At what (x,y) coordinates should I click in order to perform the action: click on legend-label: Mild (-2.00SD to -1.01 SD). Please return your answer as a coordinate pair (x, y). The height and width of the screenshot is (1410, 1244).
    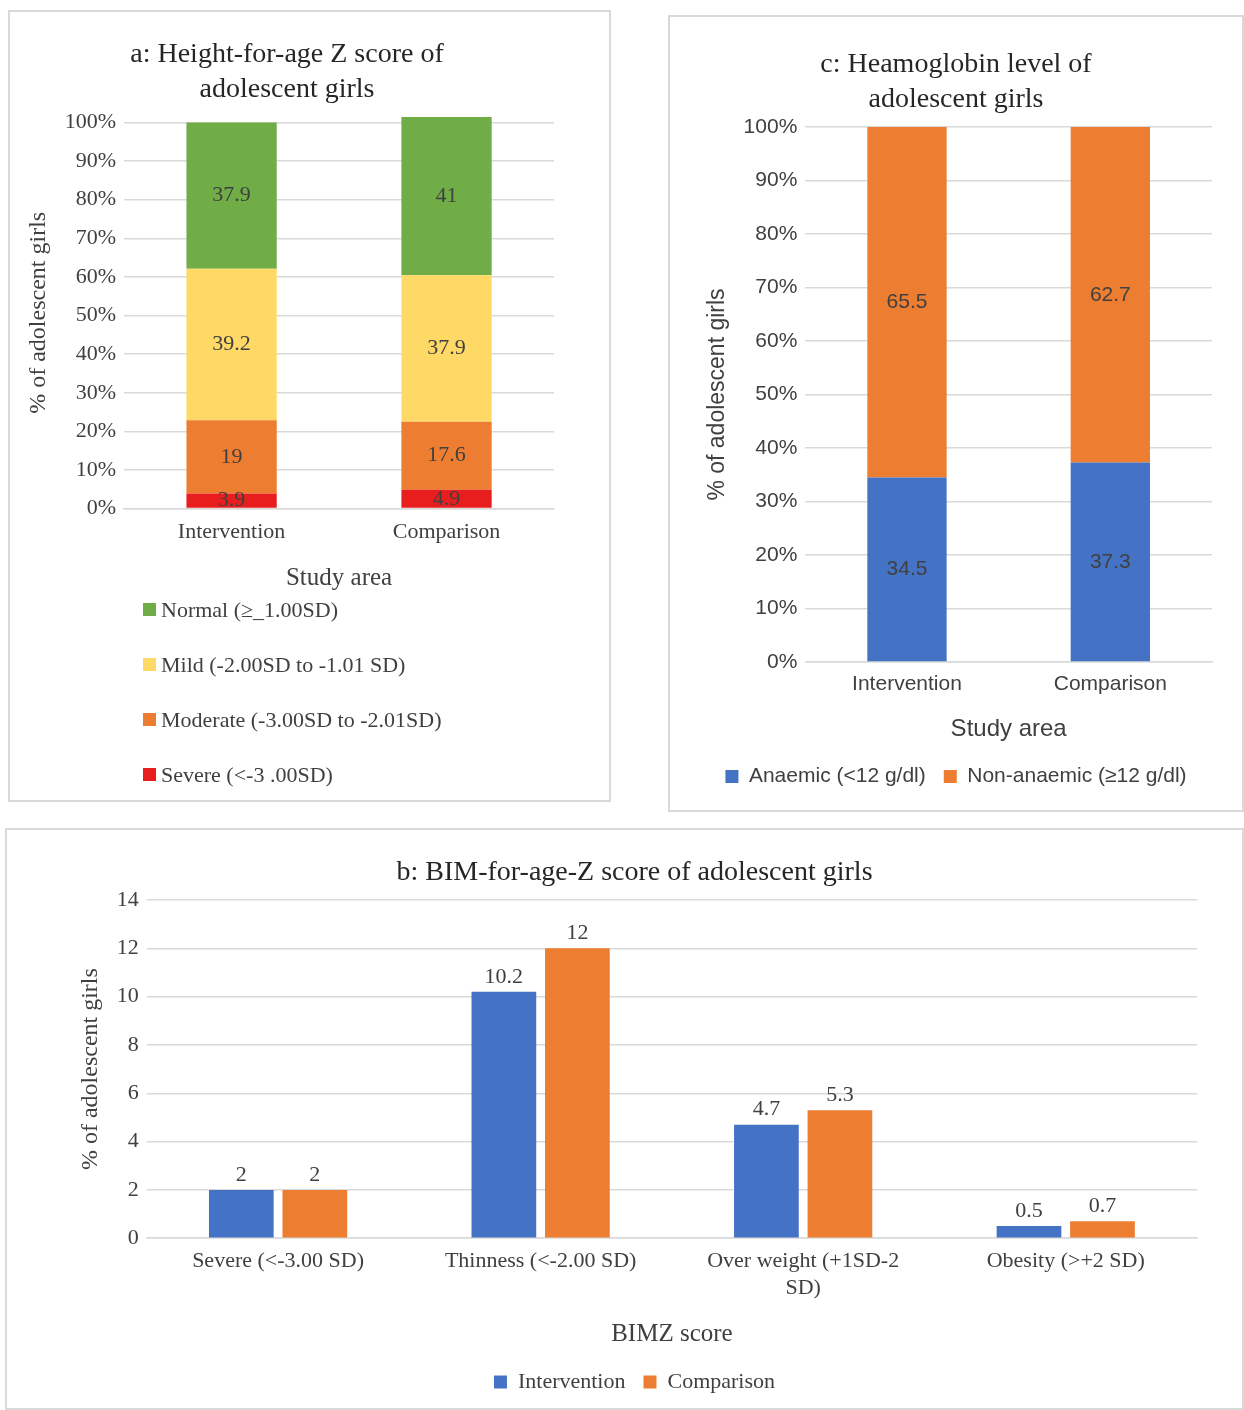
    Looking at the image, I should click on (283, 664).